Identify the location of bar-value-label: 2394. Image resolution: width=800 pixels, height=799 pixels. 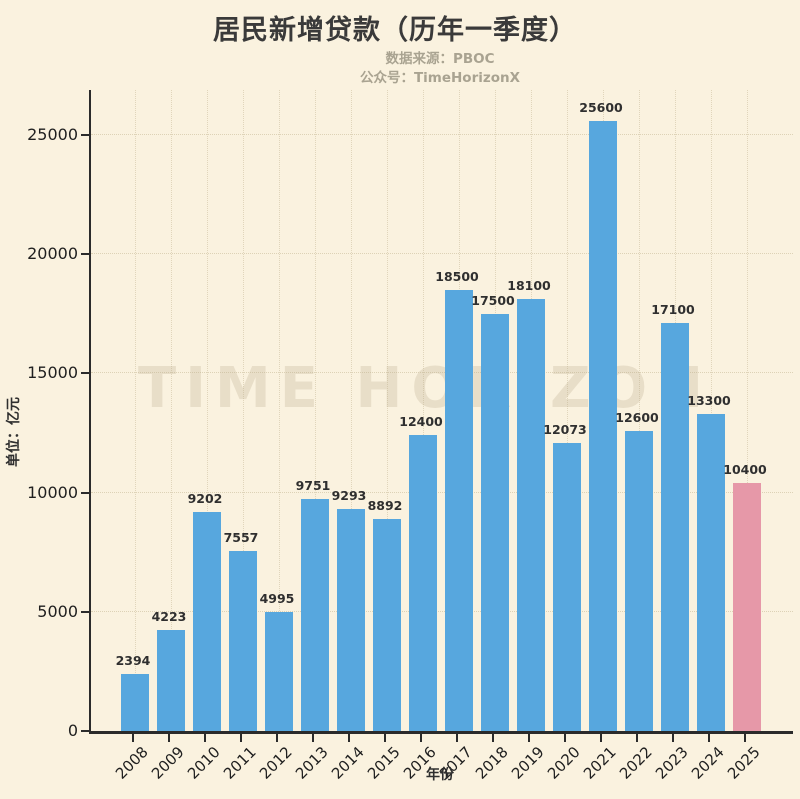
(133, 660).